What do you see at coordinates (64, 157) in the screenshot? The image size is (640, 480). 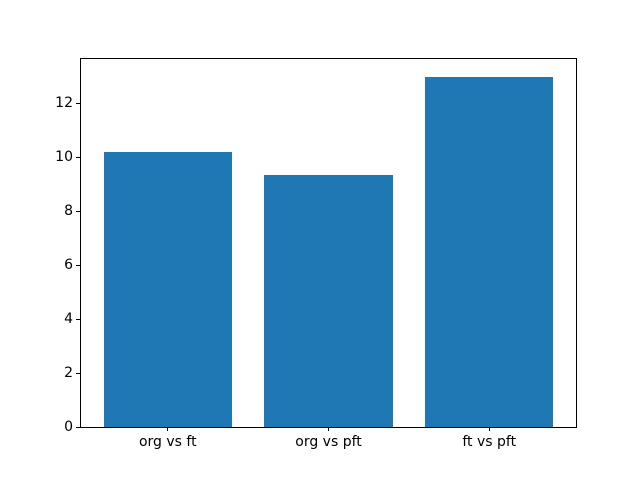 I see `y-tick-label: 10` at bounding box center [64, 157].